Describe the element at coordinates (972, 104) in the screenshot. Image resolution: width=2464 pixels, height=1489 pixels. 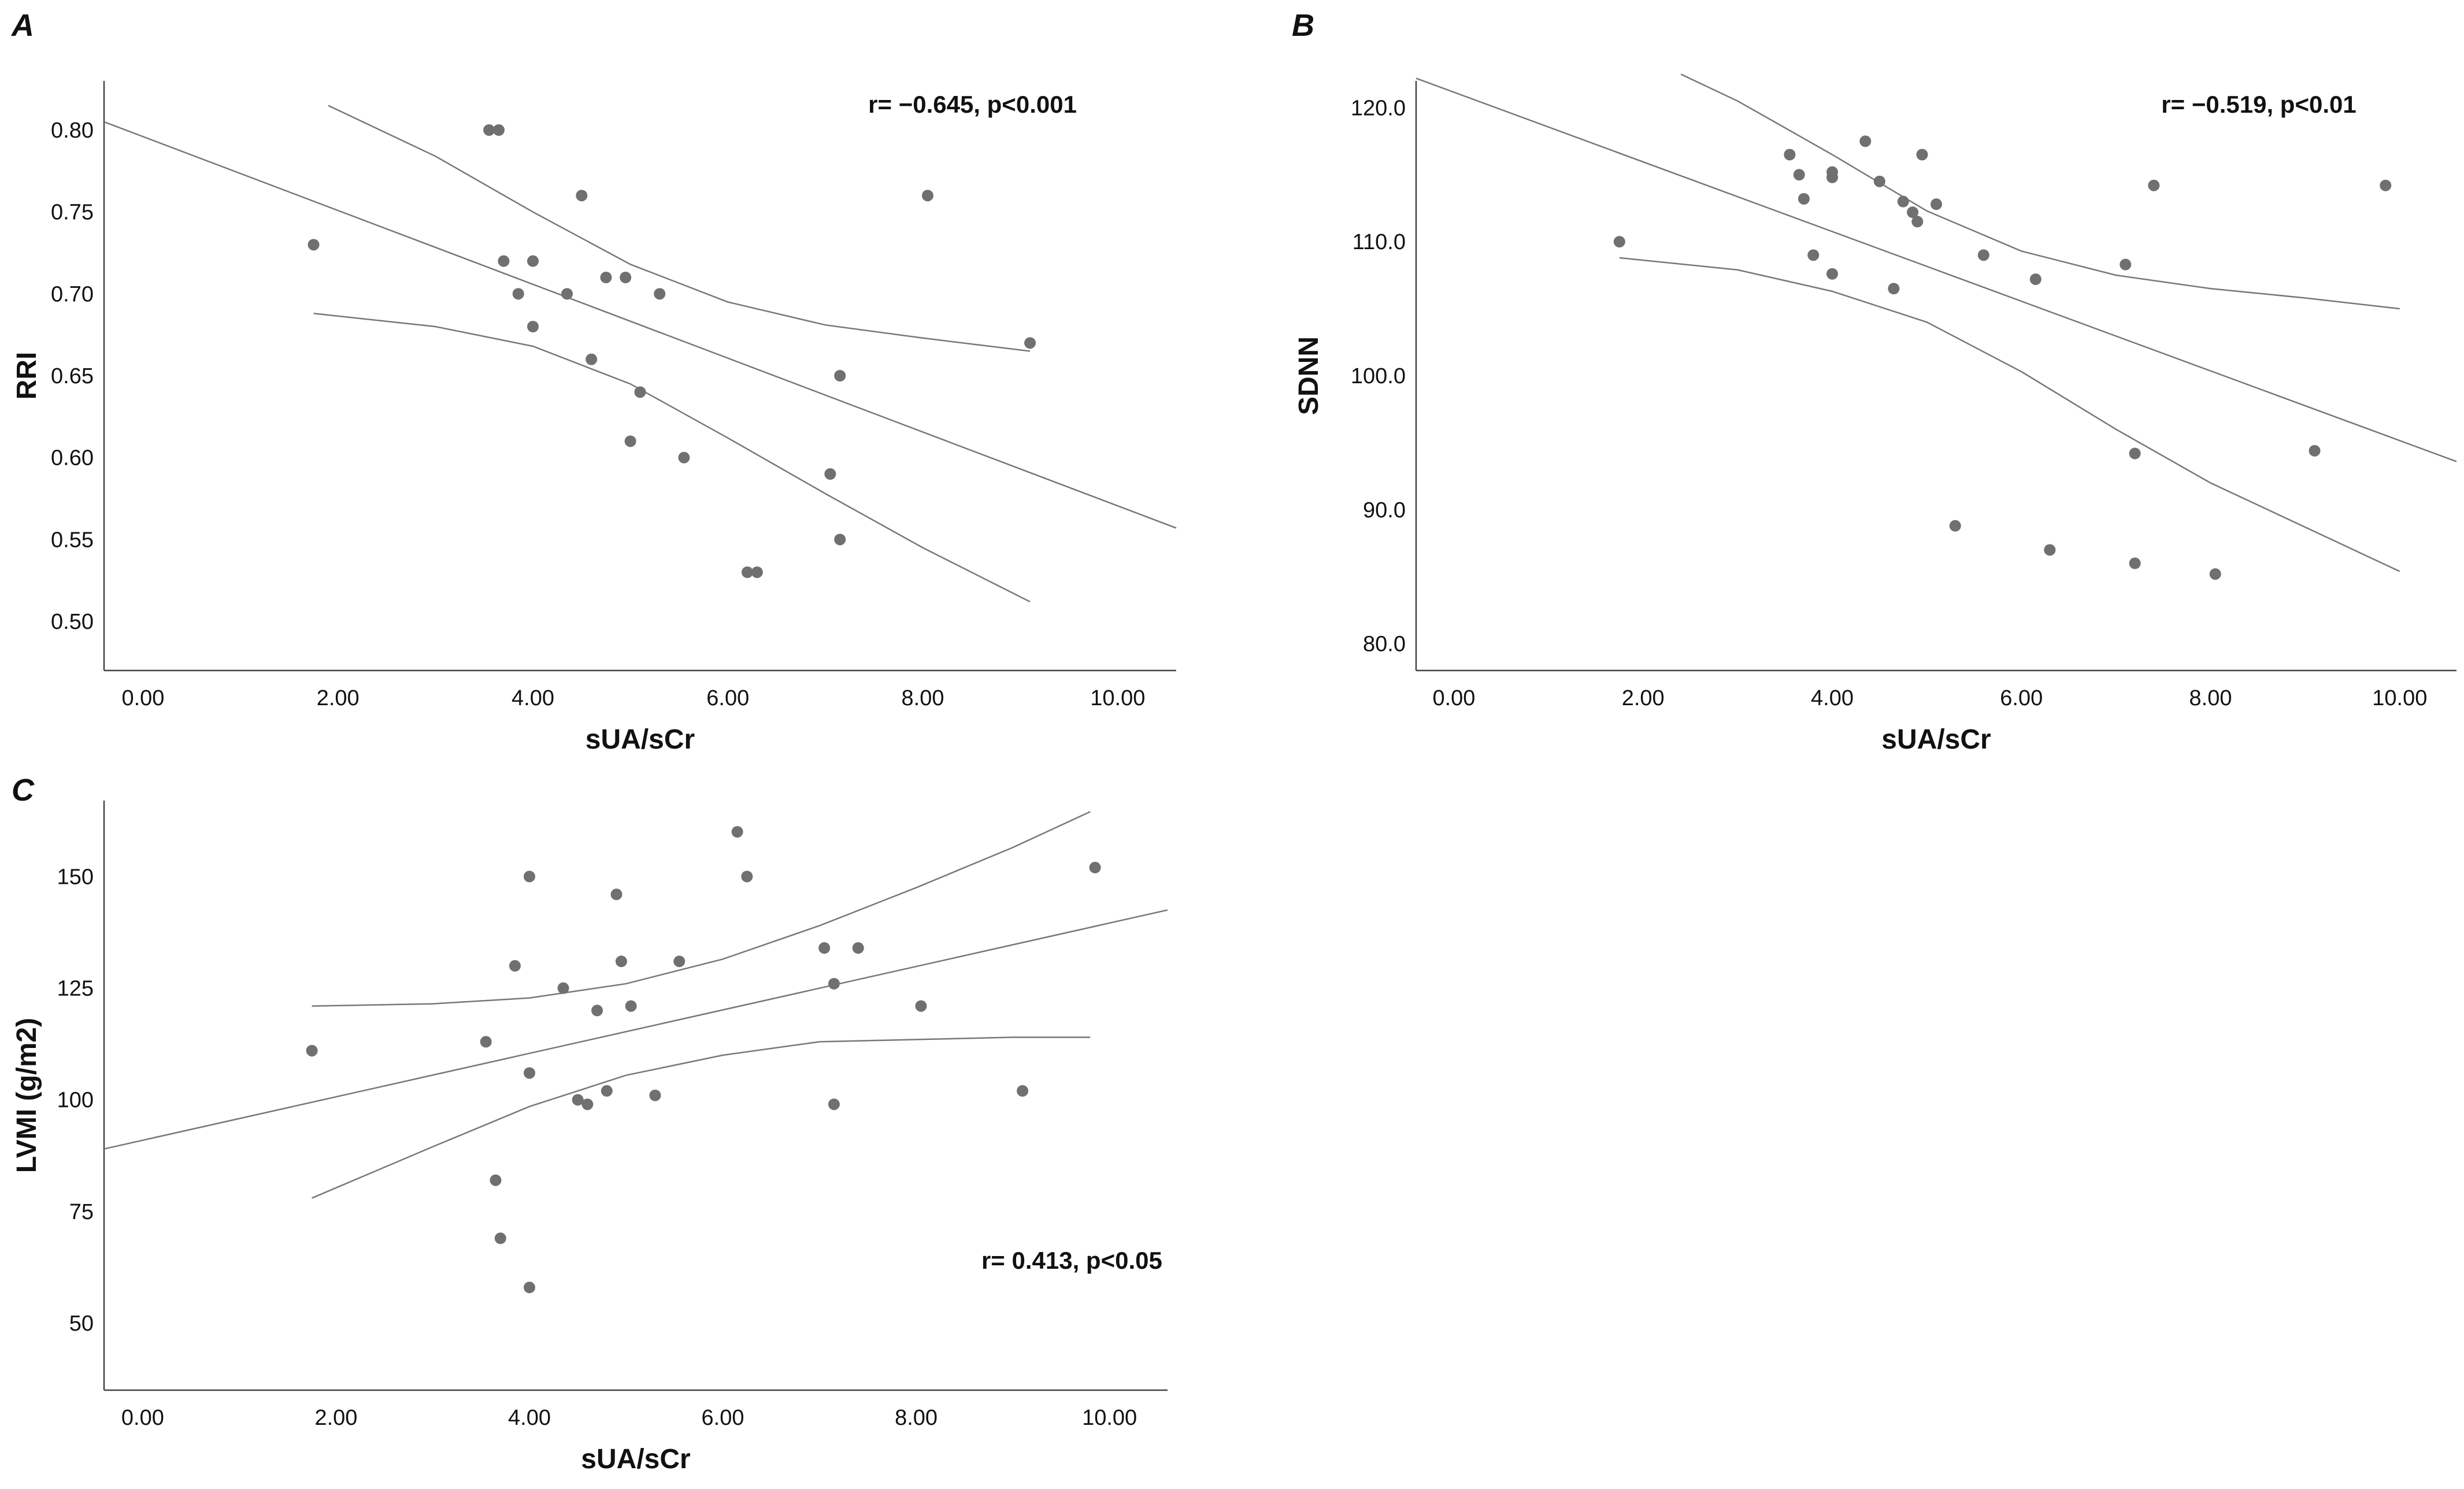
I see `panel-a-correlation-annotation: r= −0.645, p<0.001` at that location.